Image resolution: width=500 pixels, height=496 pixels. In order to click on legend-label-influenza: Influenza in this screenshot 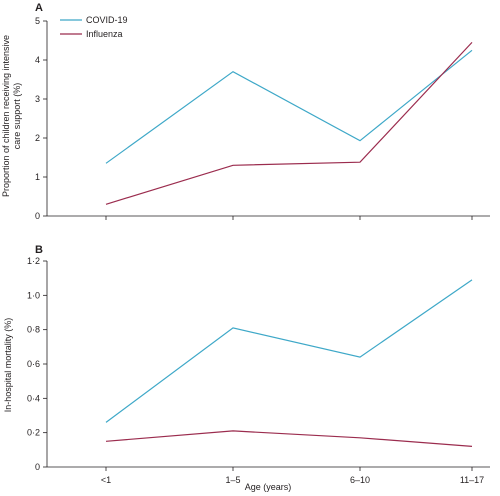, I will do `click(104, 34)`.